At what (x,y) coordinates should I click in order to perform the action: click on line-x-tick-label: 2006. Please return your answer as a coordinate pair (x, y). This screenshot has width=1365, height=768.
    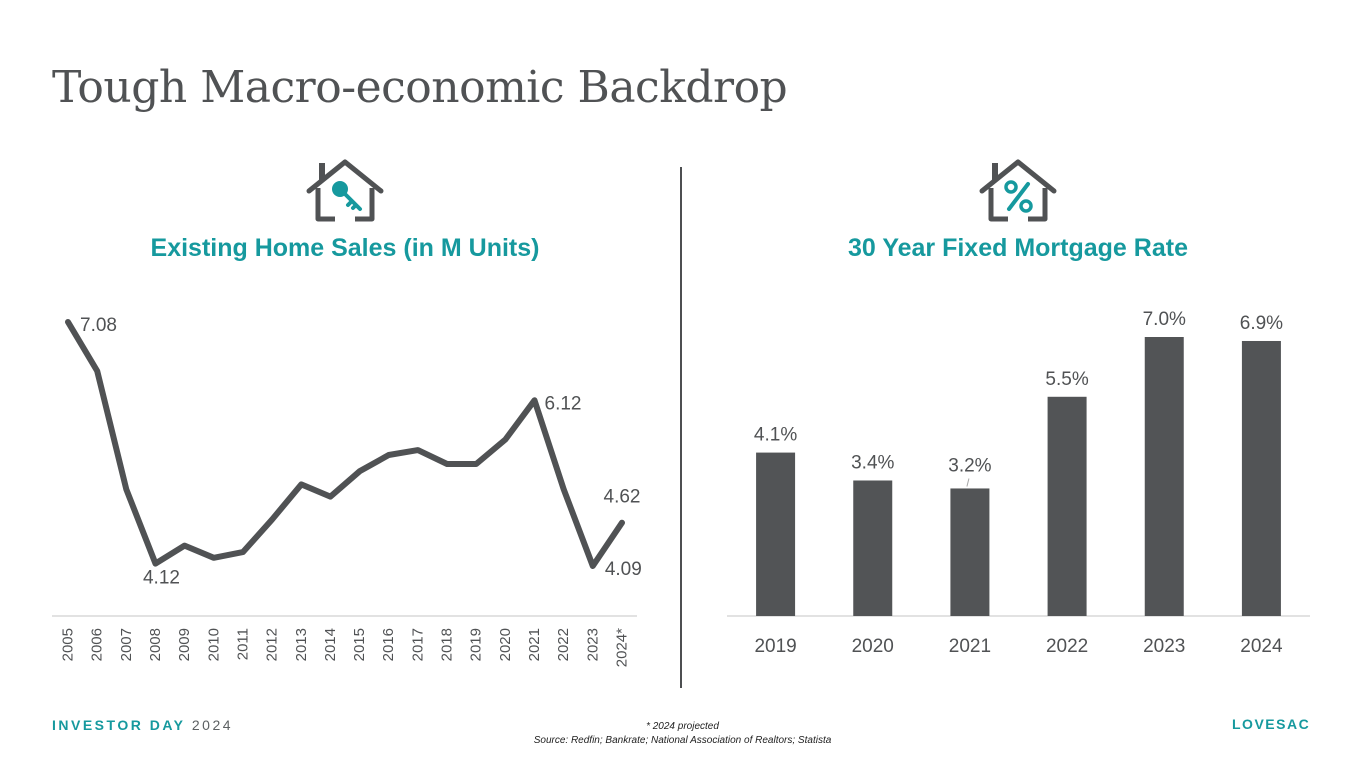
    Looking at the image, I should click on (97, 644).